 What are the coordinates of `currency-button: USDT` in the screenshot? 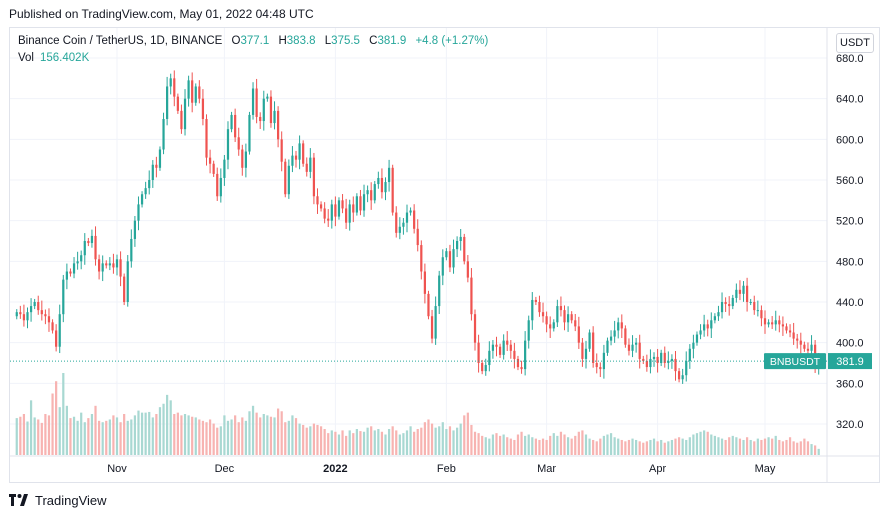 It's located at (855, 43).